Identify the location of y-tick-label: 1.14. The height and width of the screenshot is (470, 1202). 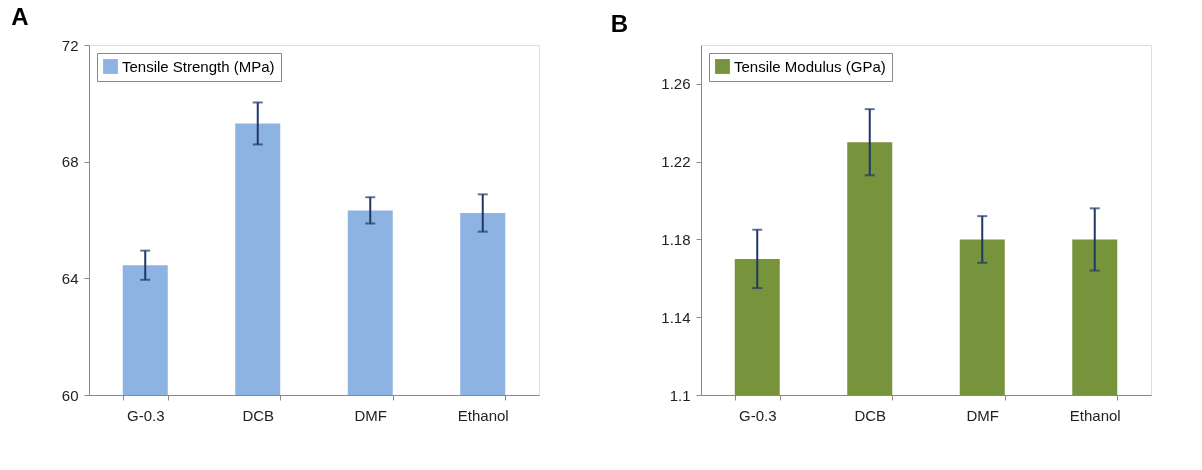
(676, 317).